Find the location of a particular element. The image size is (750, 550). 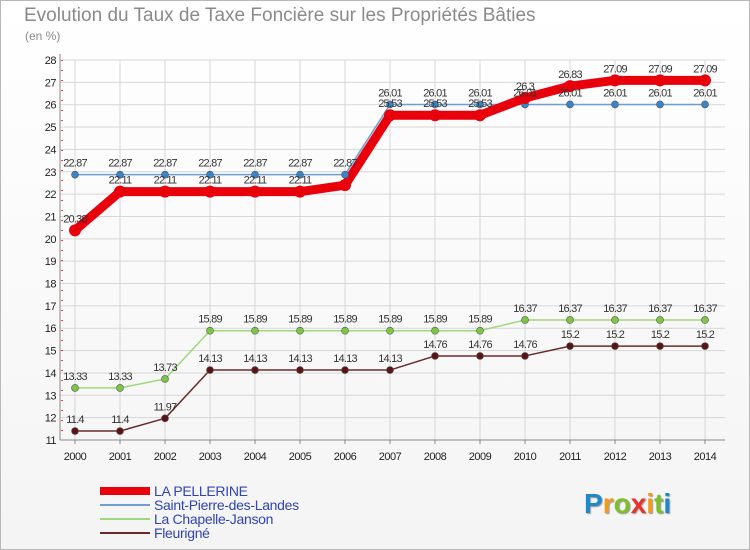

y-tick-label: 17 is located at coordinates (51, 307).